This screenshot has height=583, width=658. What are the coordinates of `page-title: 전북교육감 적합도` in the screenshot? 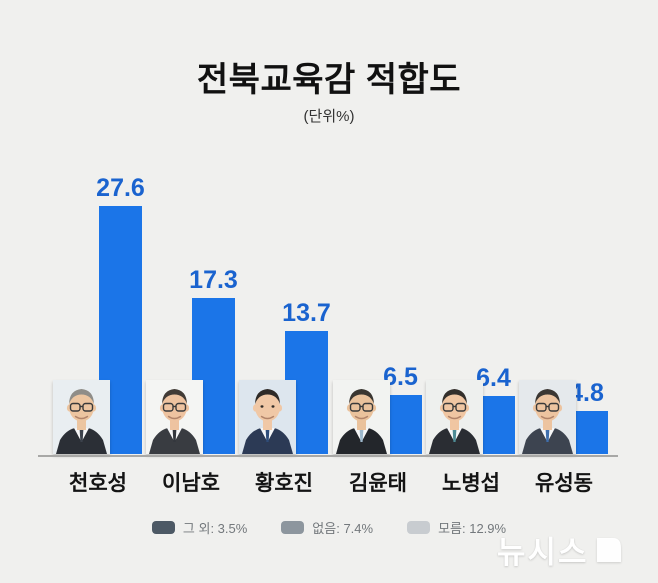 It's located at (329, 80).